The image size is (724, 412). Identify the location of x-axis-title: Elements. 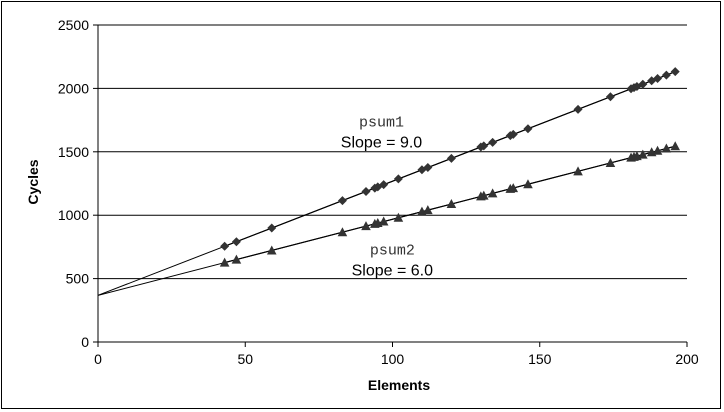
(399, 385).